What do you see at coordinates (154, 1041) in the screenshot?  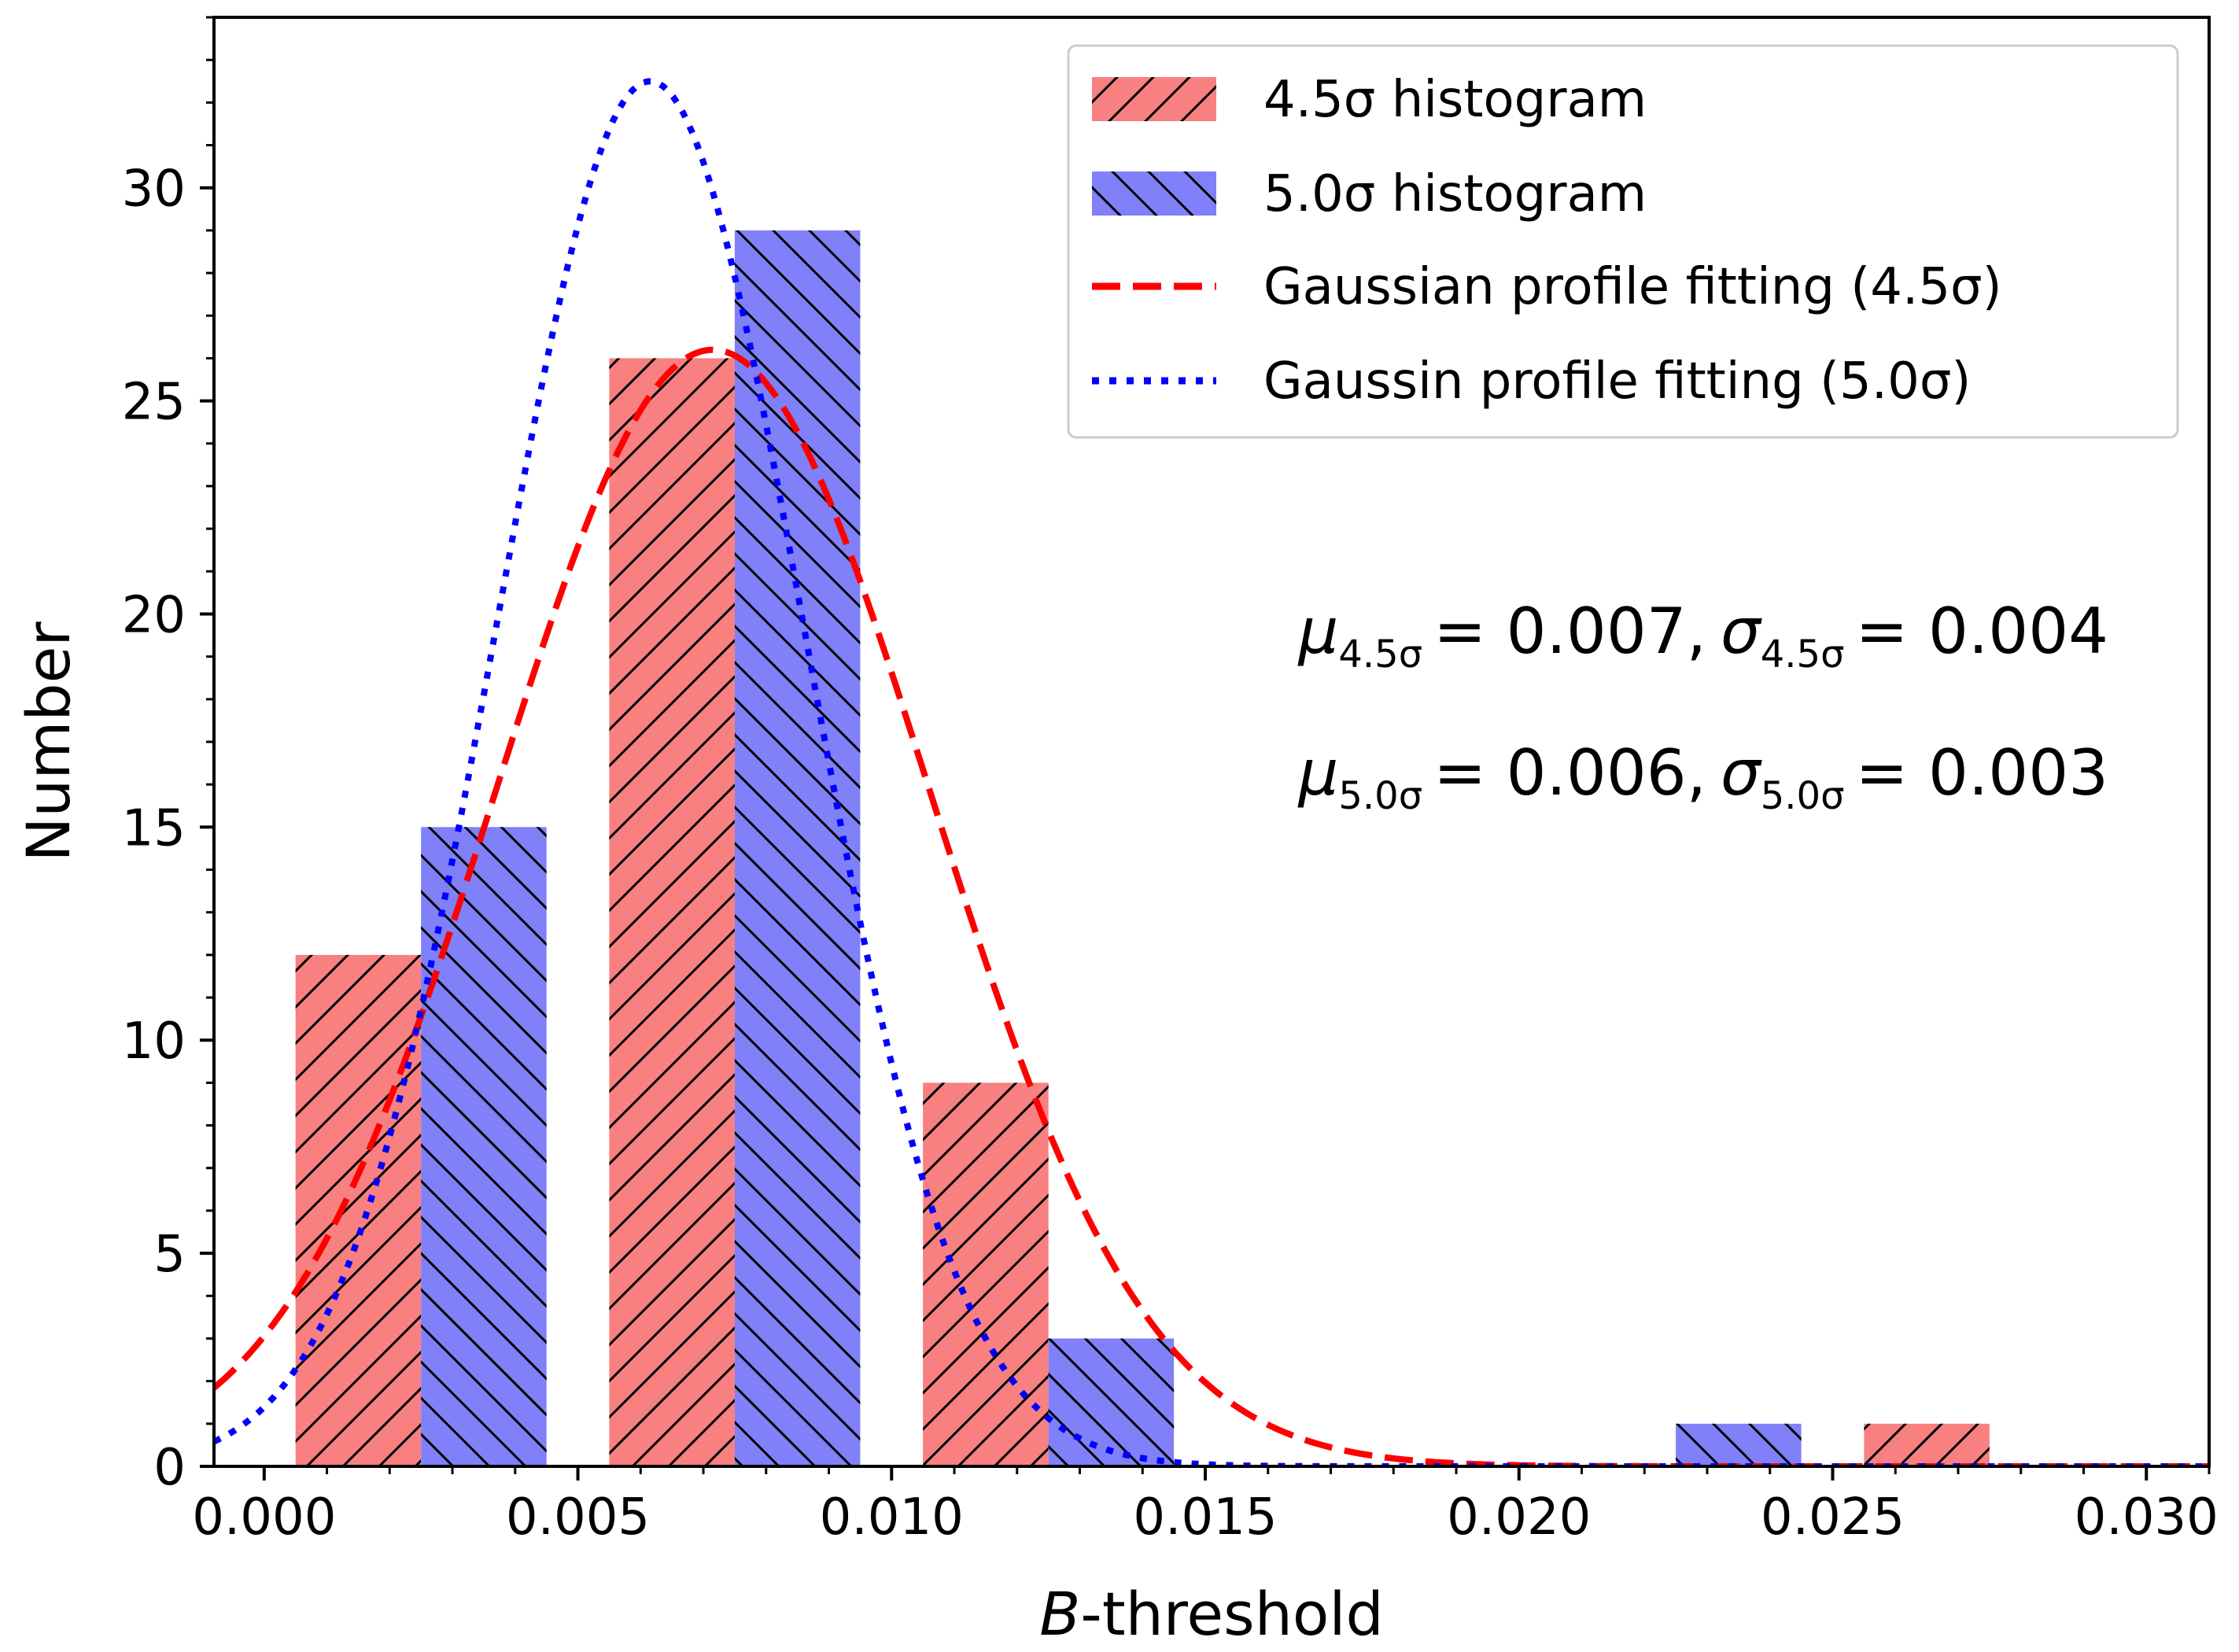 I see `y-tick-label: 10` at bounding box center [154, 1041].